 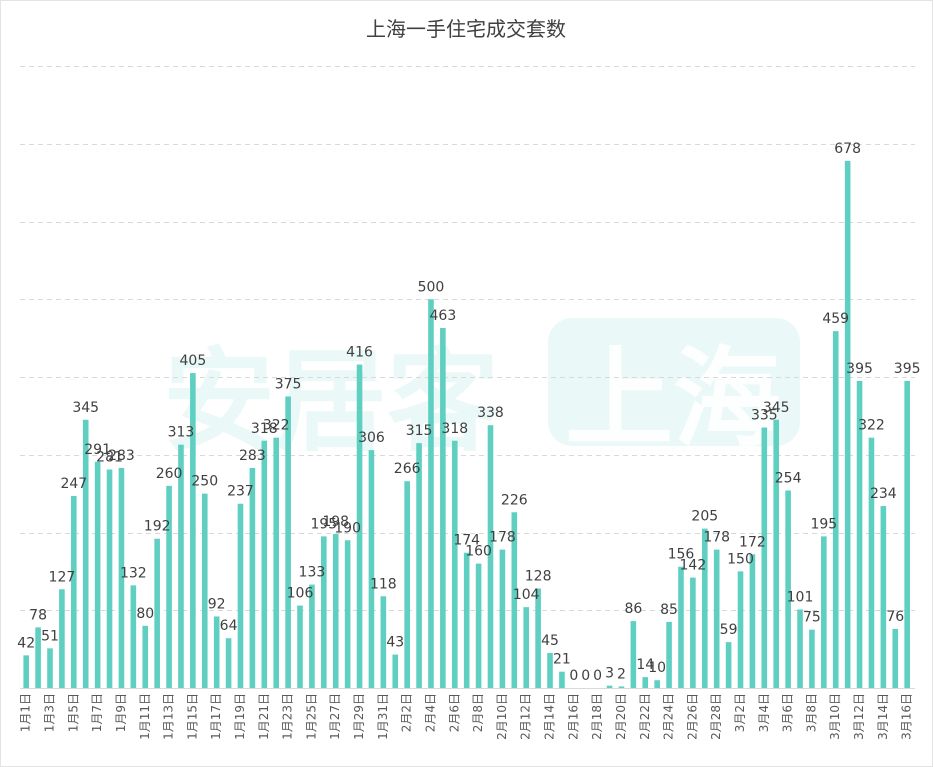 I want to click on x-tick-label: 2月18日, so click(x=597, y=716).